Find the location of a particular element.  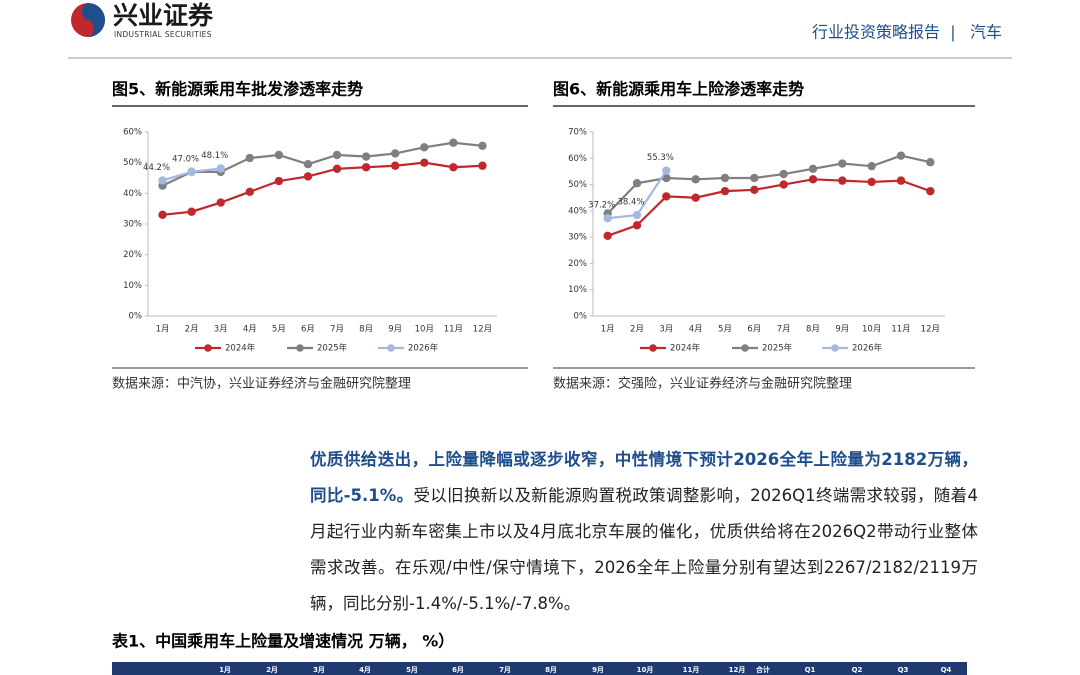

data-label: 37.2% is located at coordinates (601, 206).